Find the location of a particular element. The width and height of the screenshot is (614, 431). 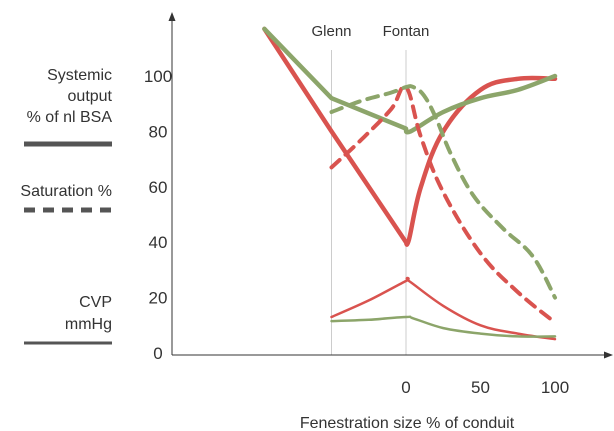

x-axis-label: Fenestration size % of conduit is located at coordinates (407, 423).